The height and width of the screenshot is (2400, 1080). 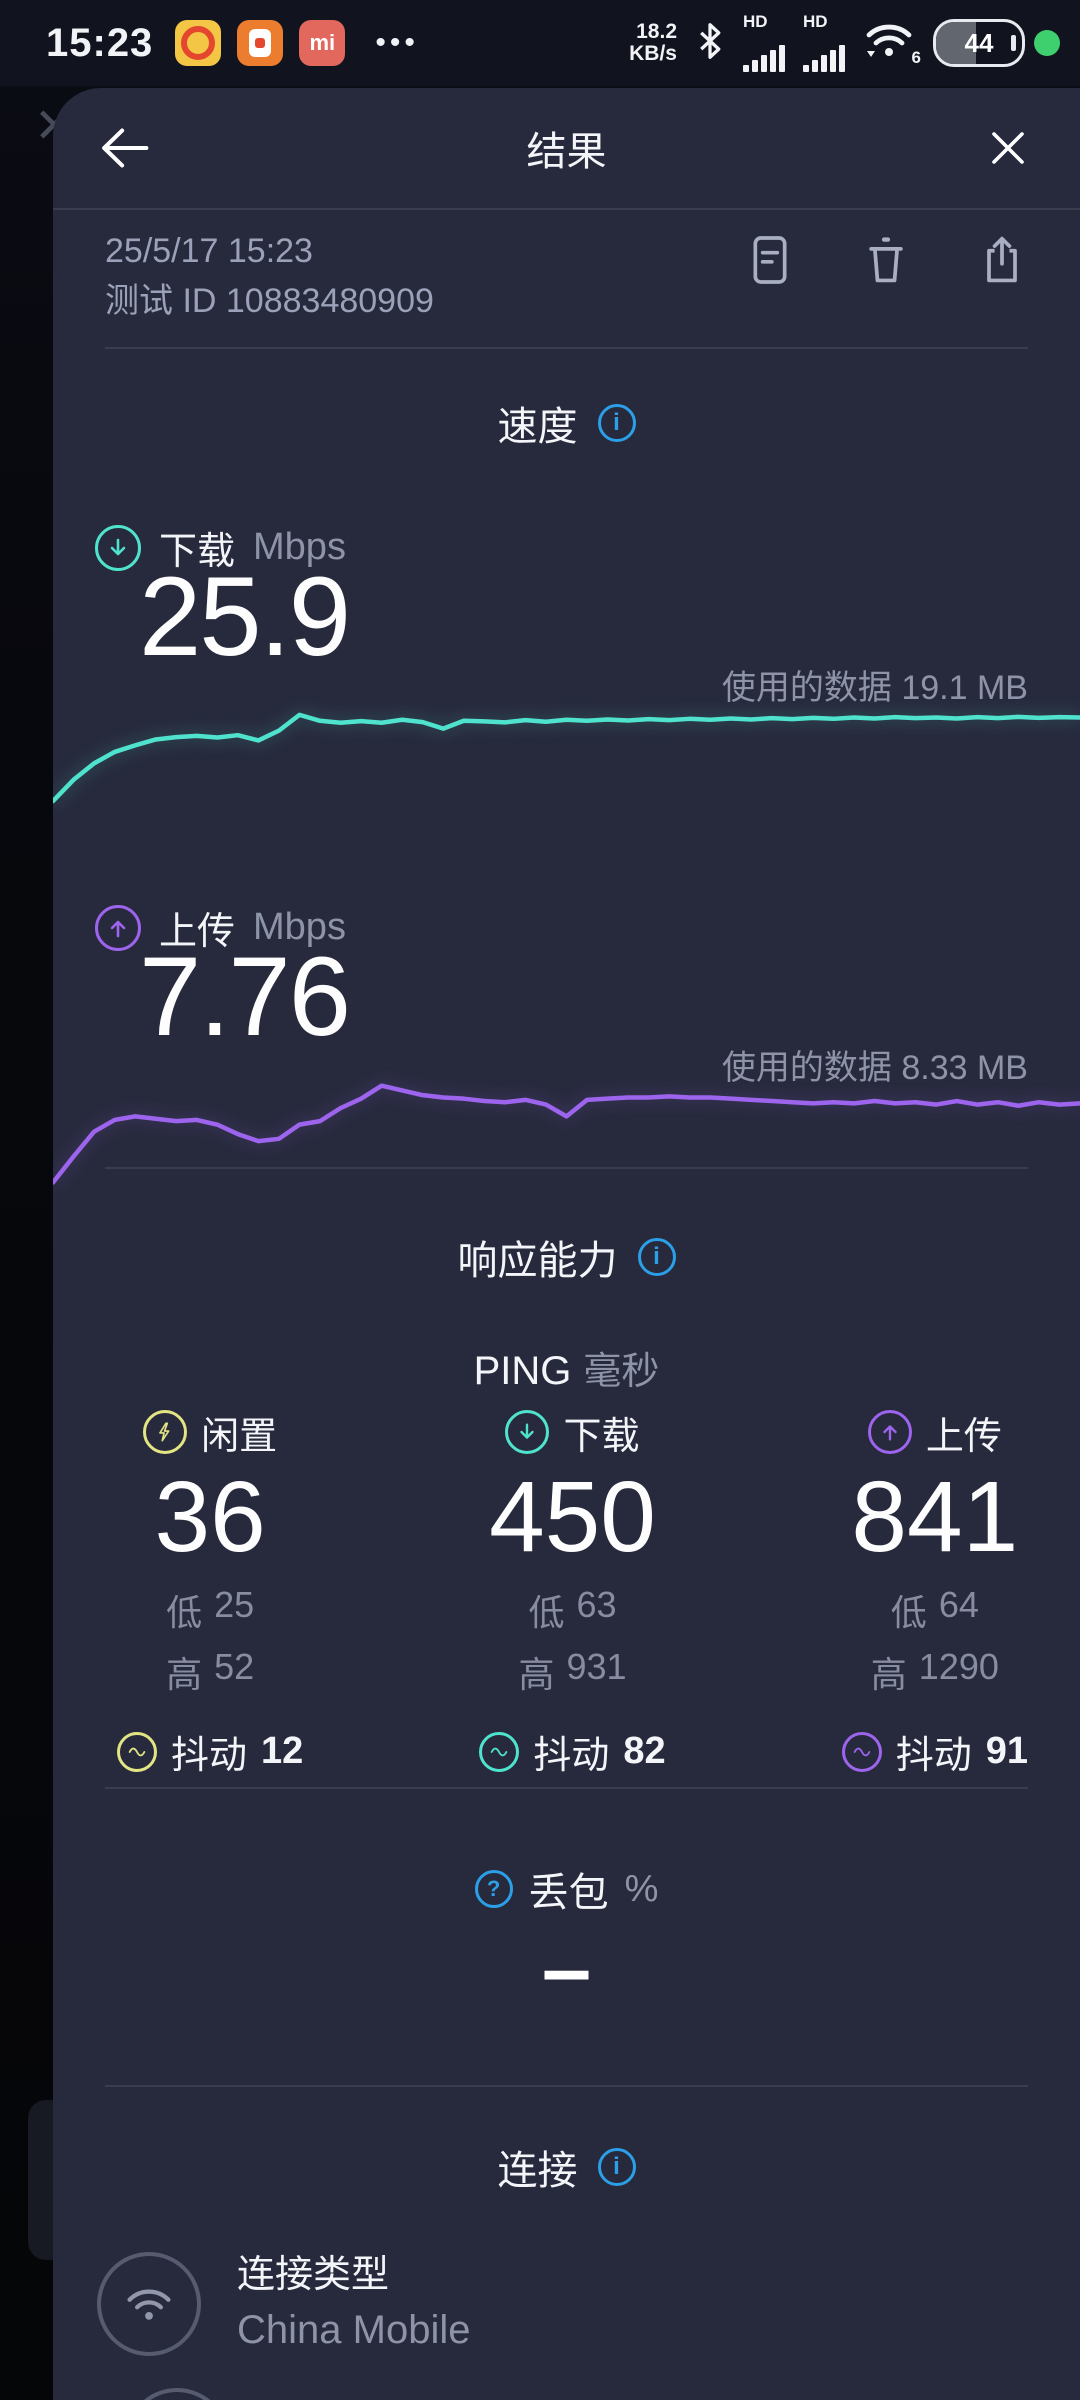 I want to click on ping-grid: 闲置 36 低 25 高 52 抖动 12 下载 450 低 63 高 931, so click(x=572, y=1593).